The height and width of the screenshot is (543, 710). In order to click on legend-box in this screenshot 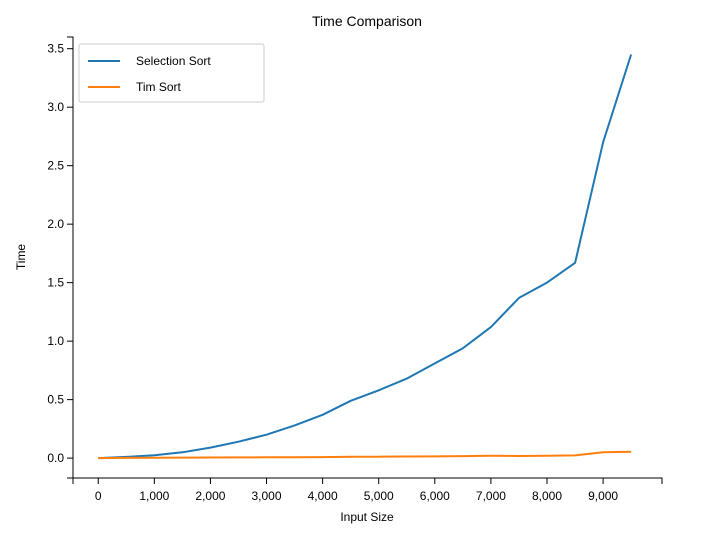, I will do `click(171, 73)`.